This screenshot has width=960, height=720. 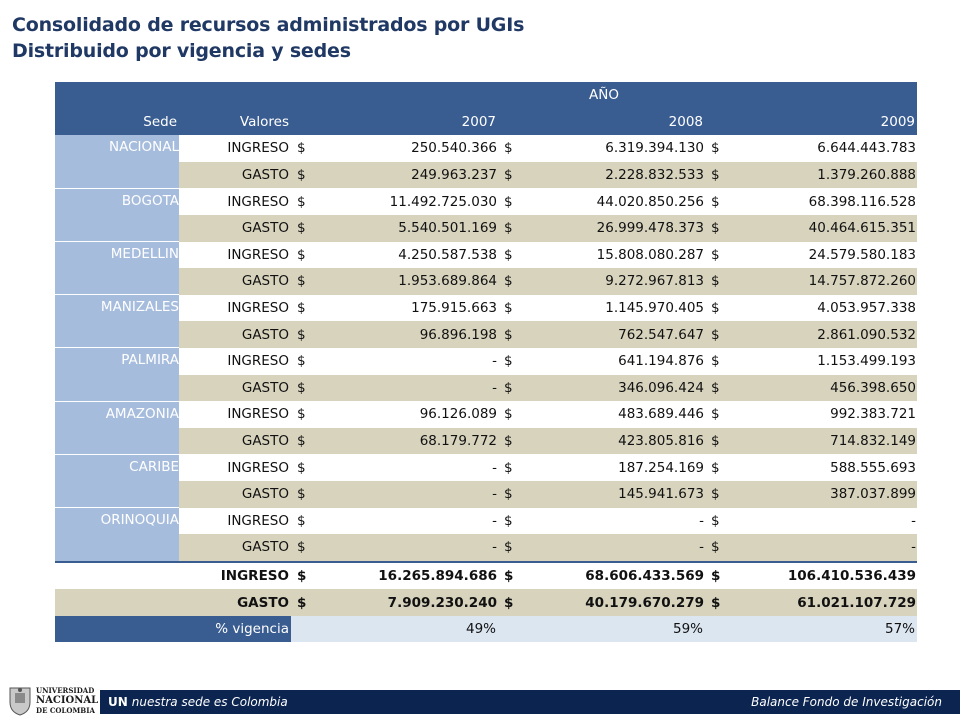 I want to click on amount-value: 641.194.876, so click(x=661, y=361).